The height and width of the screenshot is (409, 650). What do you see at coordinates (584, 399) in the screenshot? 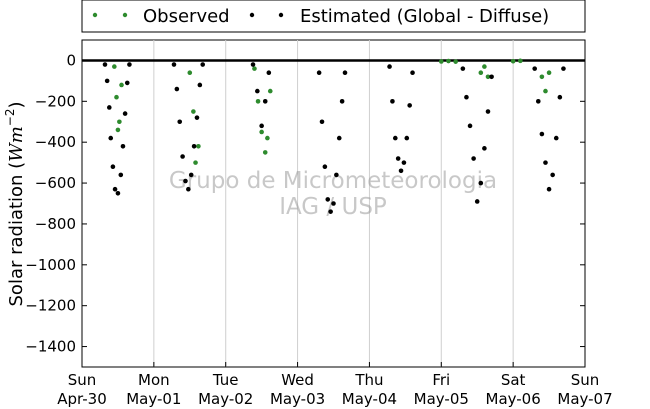
I see `x-tick-date-7: May-07` at bounding box center [584, 399].